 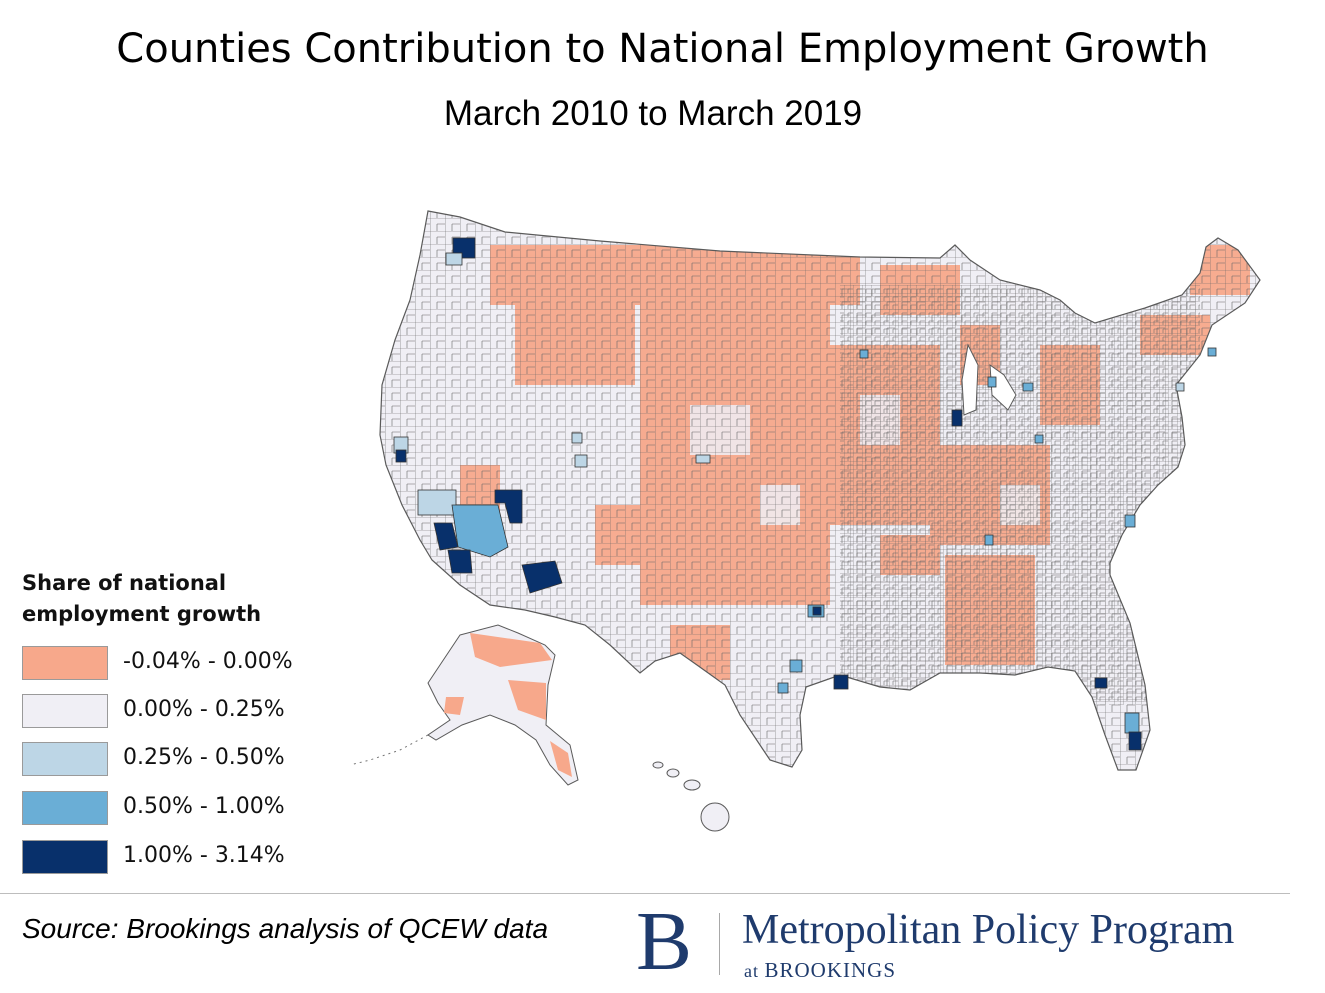 I want to click on alaska, so click(x=464, y=705).